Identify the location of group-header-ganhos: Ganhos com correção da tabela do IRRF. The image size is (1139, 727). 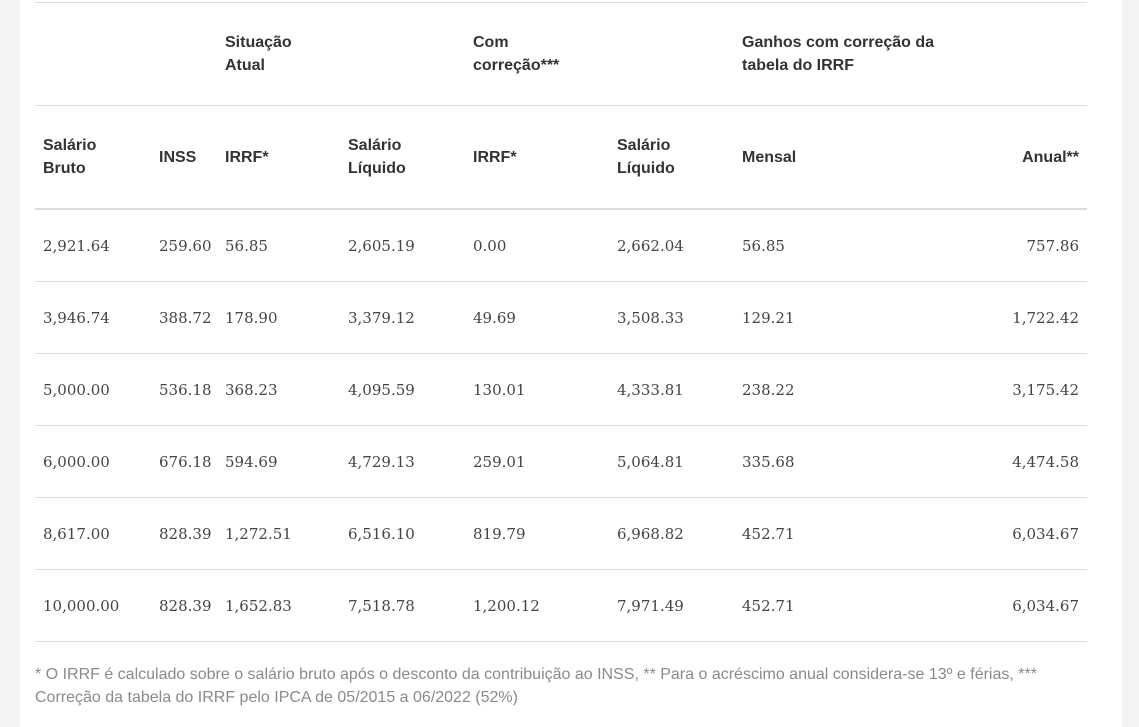
(910, 54).